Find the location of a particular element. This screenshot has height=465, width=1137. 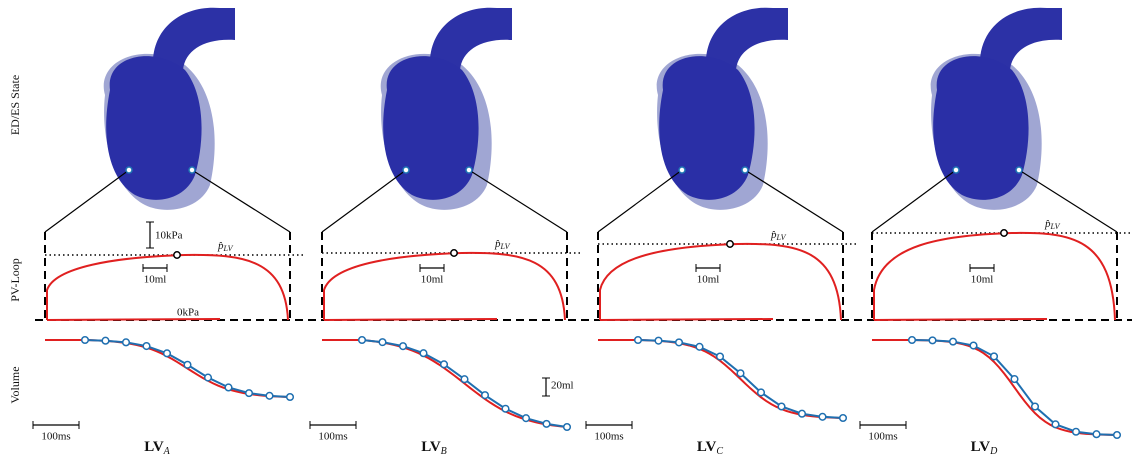

panel-label: LVD is located at coordinates (984, 448).